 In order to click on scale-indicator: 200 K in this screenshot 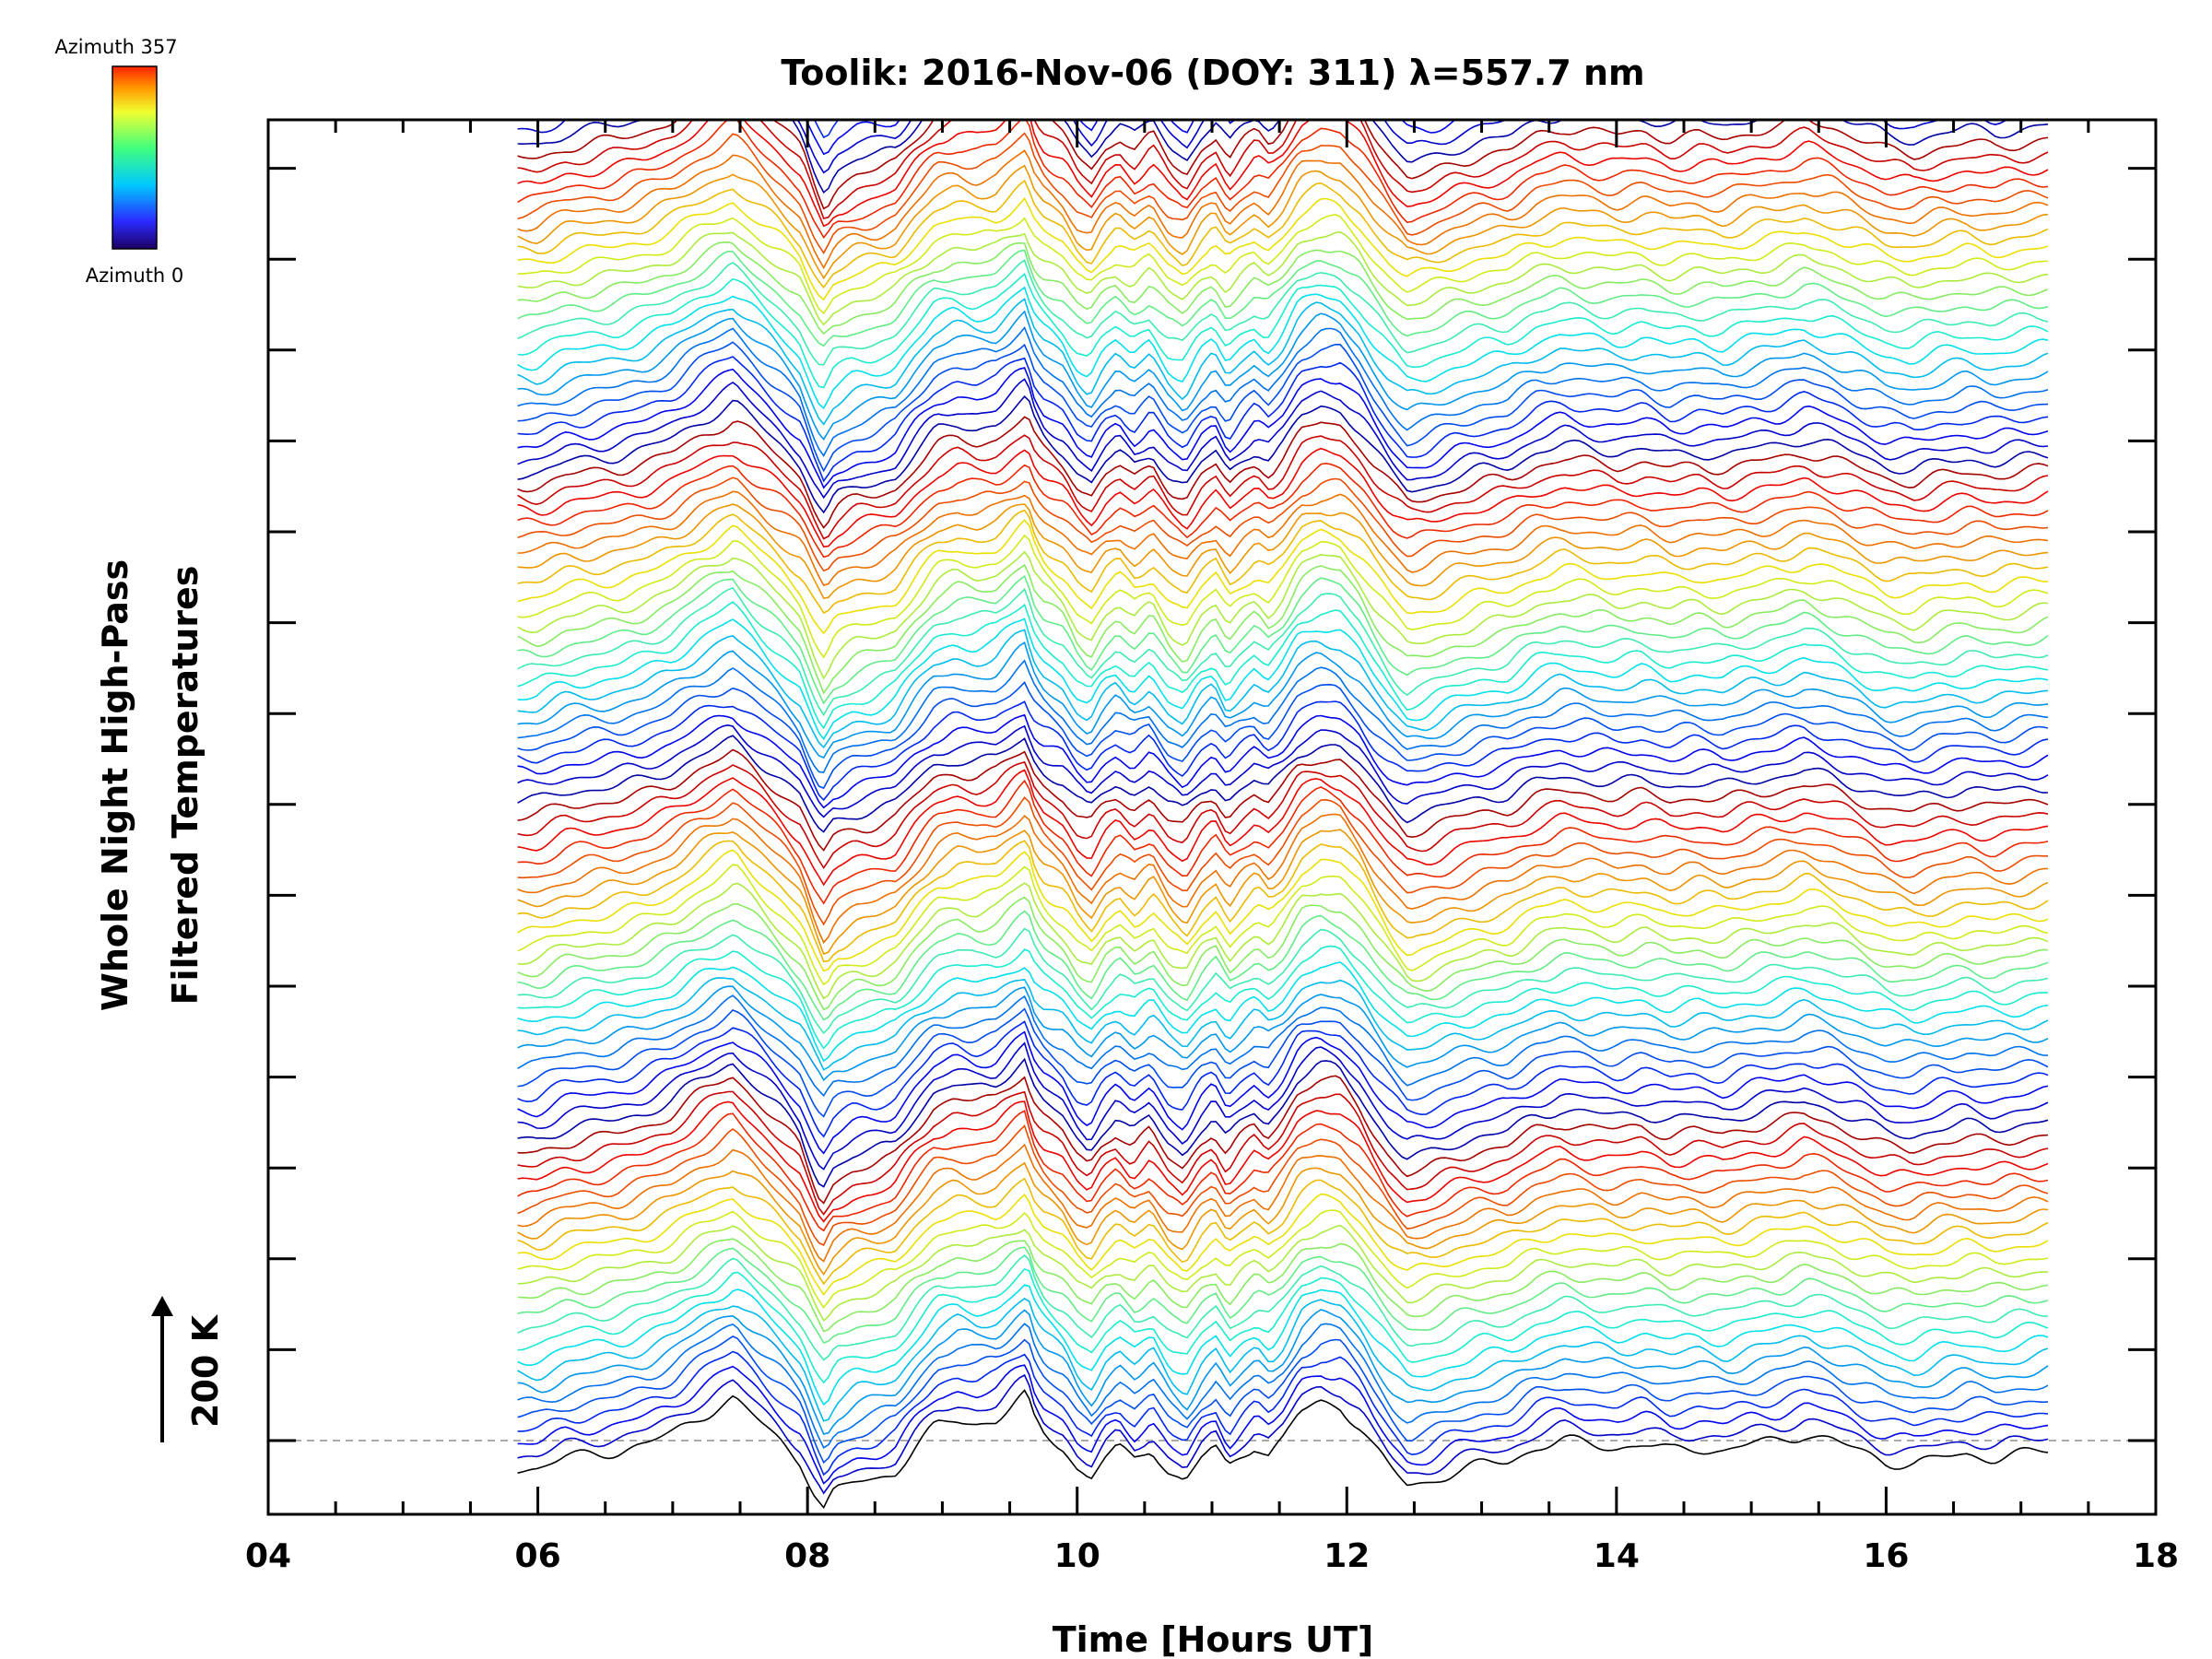, I will do `click(188, 1369)`.